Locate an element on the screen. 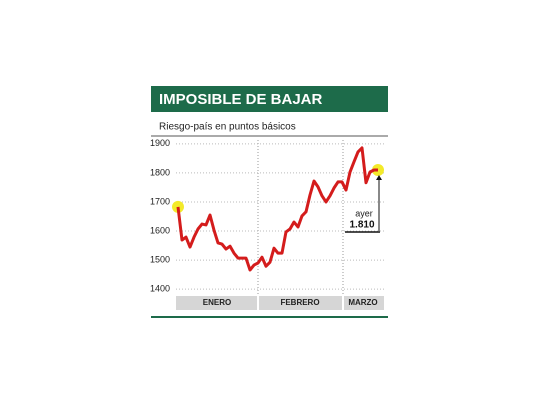 This screenshot has width=540, height=410. y-tick-label: 1700 is located at coordinates (160, 201).